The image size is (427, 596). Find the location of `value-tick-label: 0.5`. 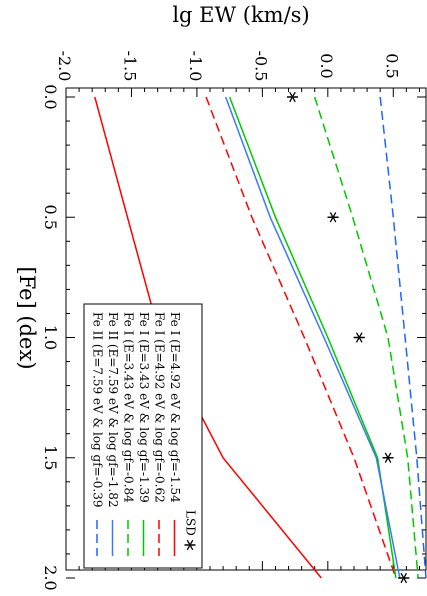

value-tick-label: 0.5 is located at coordinates (391, 65).